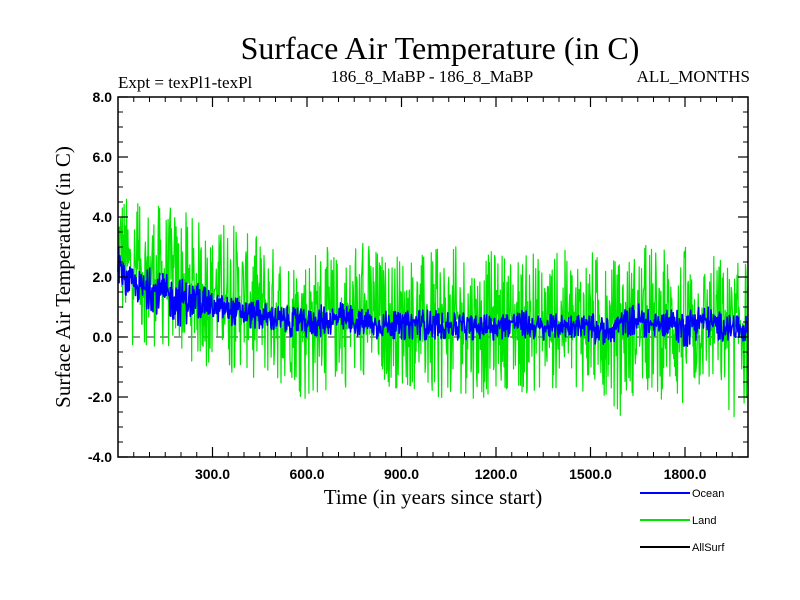 The width and height of the screenshot is (800, 600). I want to click on legend: Ocean Land AllSurf, so click(682, 521).